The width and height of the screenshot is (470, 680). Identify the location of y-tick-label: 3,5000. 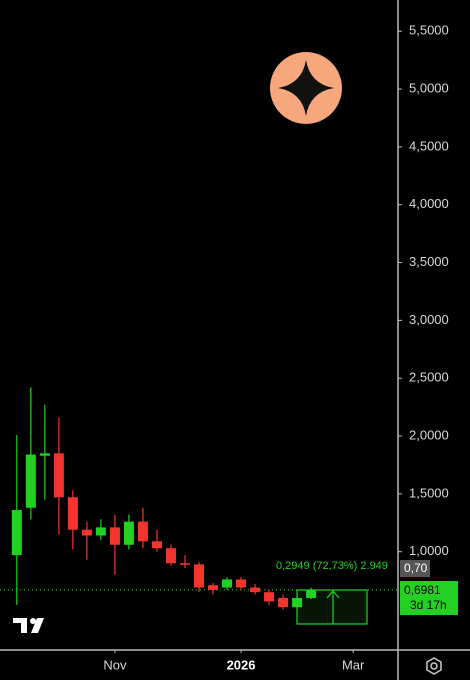
(429, 261).